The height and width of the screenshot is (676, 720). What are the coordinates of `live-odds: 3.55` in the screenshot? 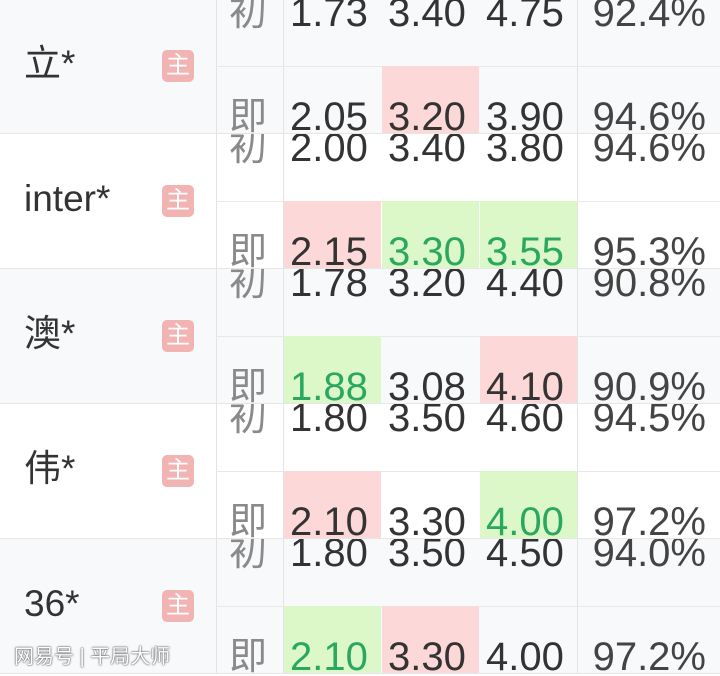 It's located at (525, 249).